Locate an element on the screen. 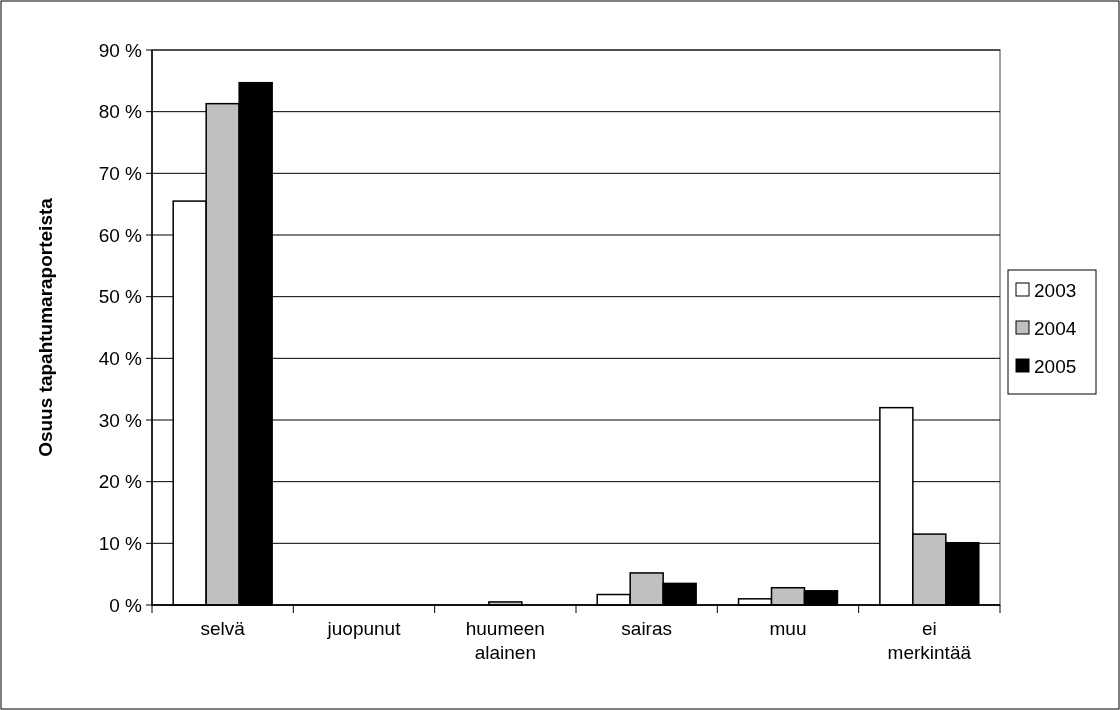  y-tick-label: 60 % is located at coordinates (120, 235).